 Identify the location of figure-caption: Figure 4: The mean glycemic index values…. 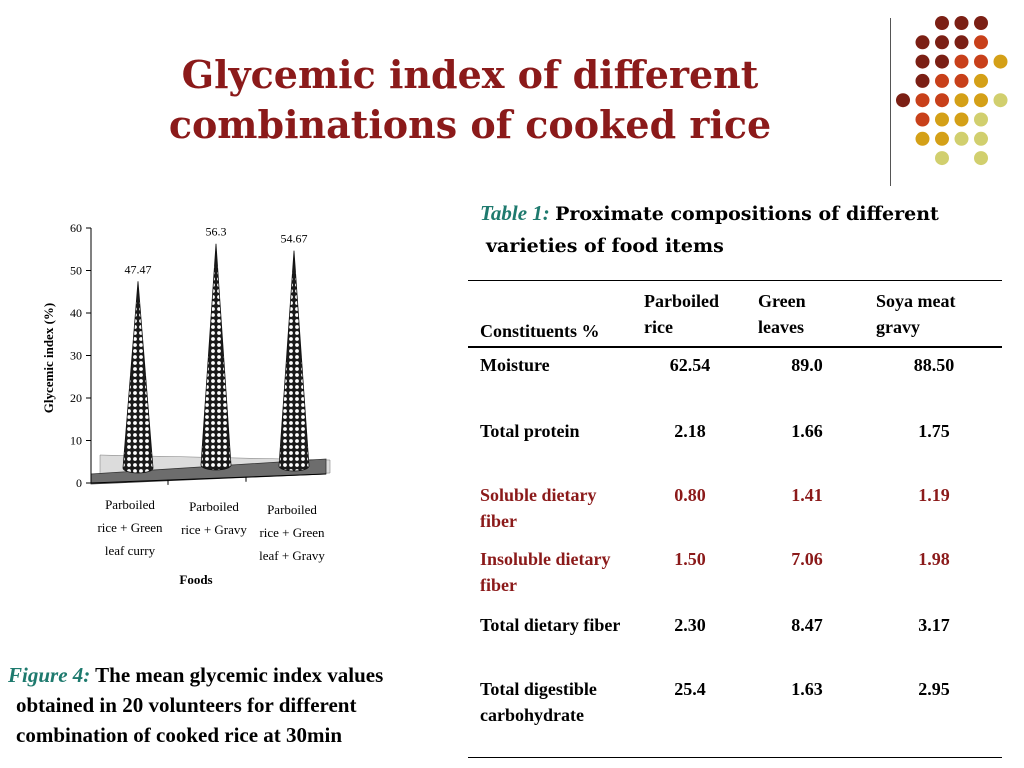
(243, 705).